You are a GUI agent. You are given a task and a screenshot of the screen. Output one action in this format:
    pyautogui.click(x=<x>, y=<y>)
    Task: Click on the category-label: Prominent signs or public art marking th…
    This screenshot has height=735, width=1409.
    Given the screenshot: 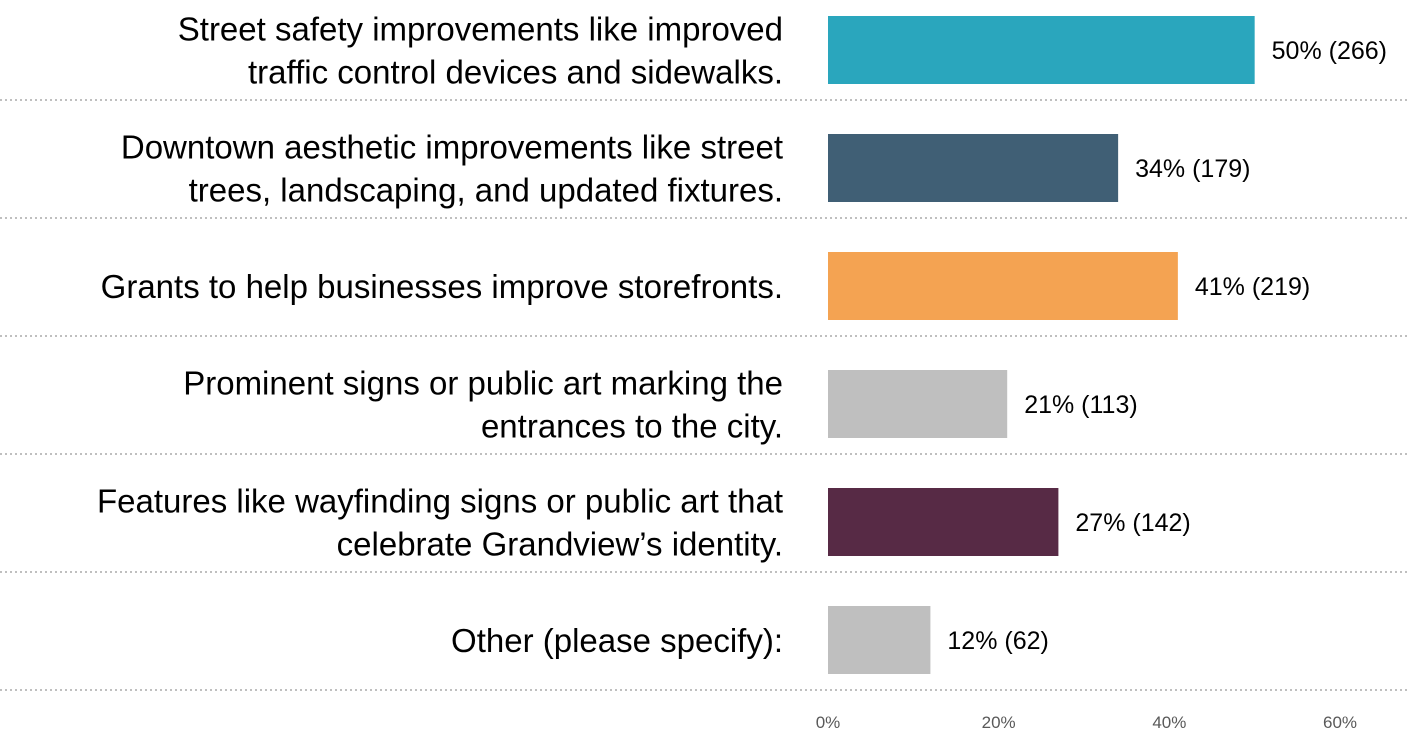 What is the action you would take?
    pyautogui.click(x=483, y=383)
    